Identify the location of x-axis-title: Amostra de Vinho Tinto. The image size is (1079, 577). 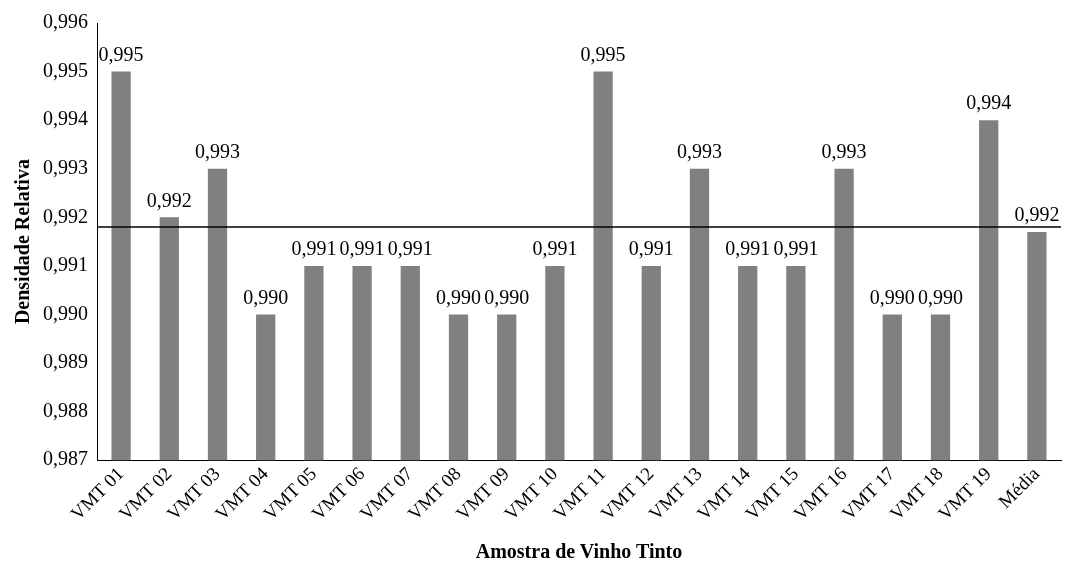
(579, 551).